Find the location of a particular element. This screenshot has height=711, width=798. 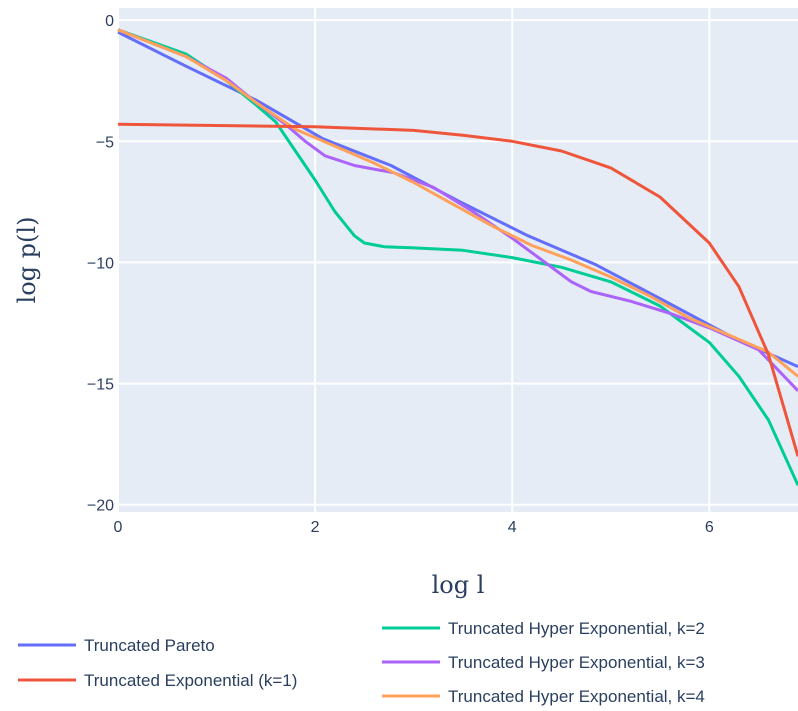

legend-label-5: Truncated Hyper Exponential, k=4 is located at coordinates (576, 696).